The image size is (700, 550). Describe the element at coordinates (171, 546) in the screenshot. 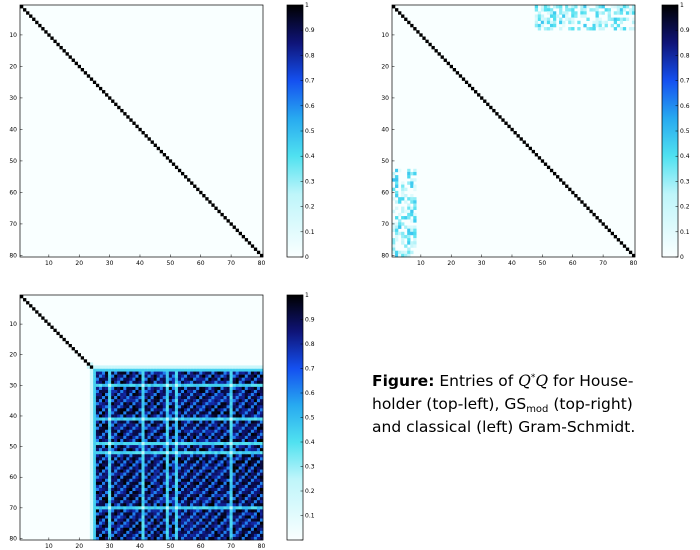

I see `x-tick-label: 50` at that location.